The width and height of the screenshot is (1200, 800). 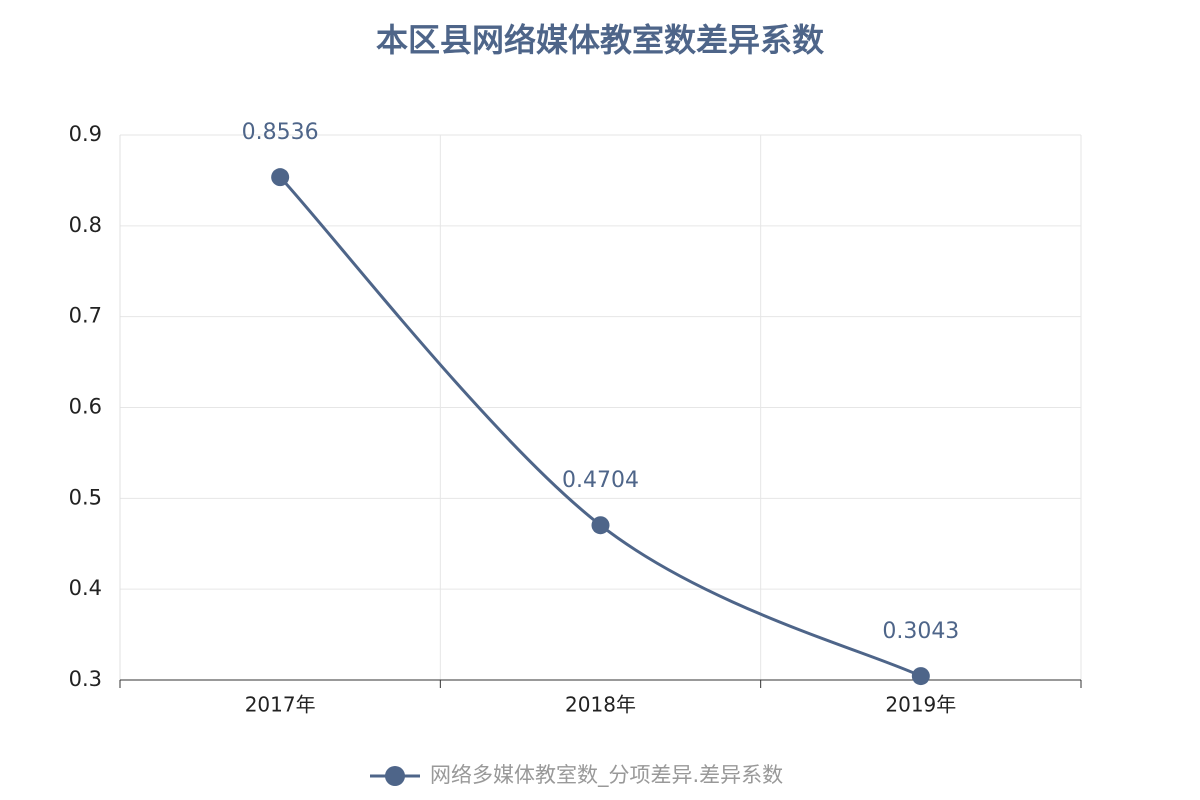 I want to click on y-tick-label: 0.4, so click(x=85, y=588).